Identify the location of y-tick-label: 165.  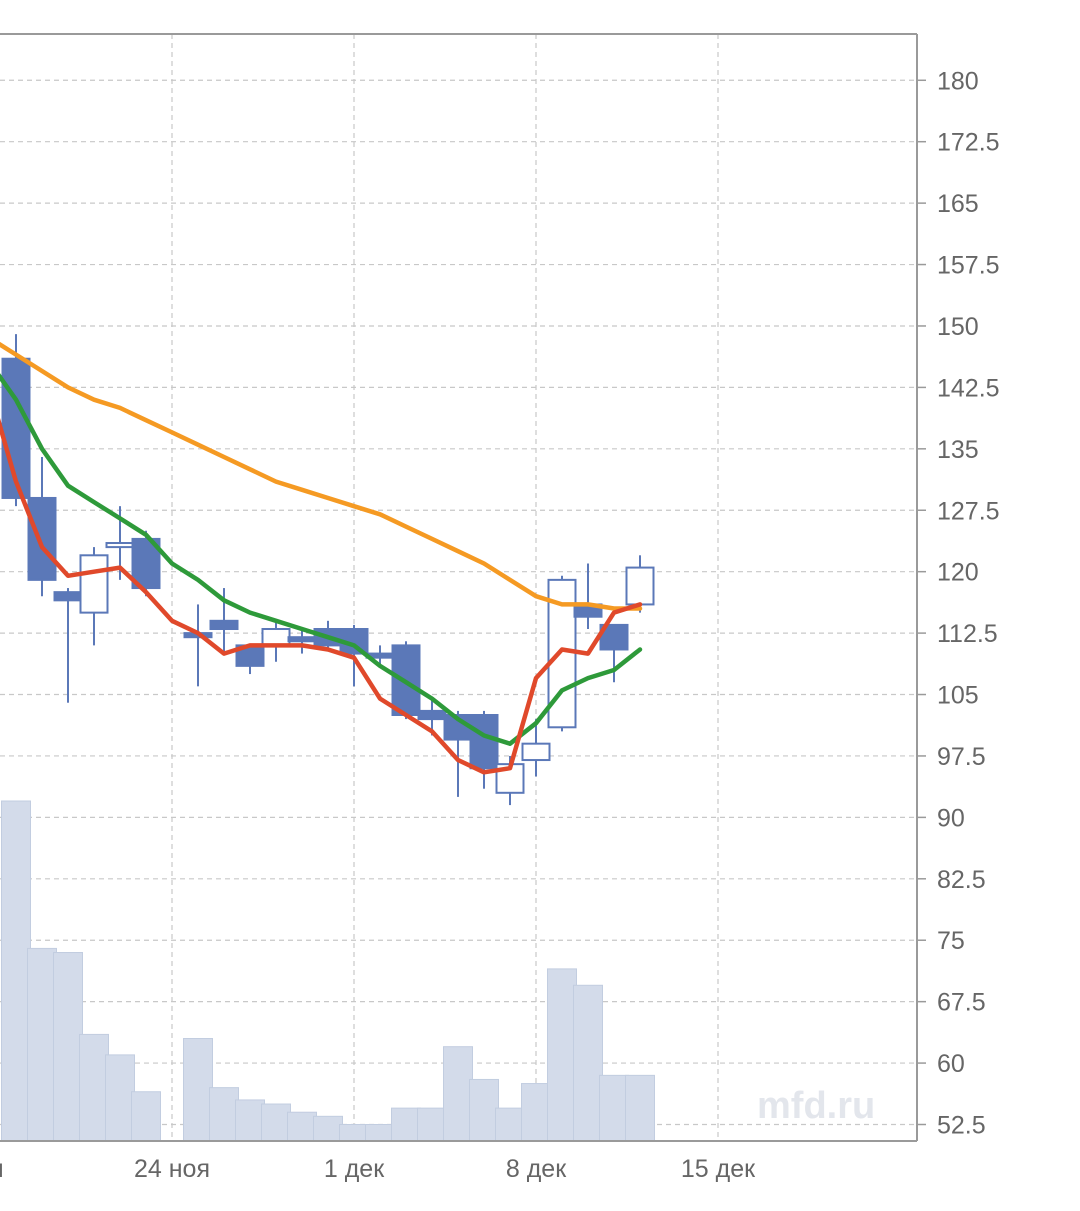
(958, 204).